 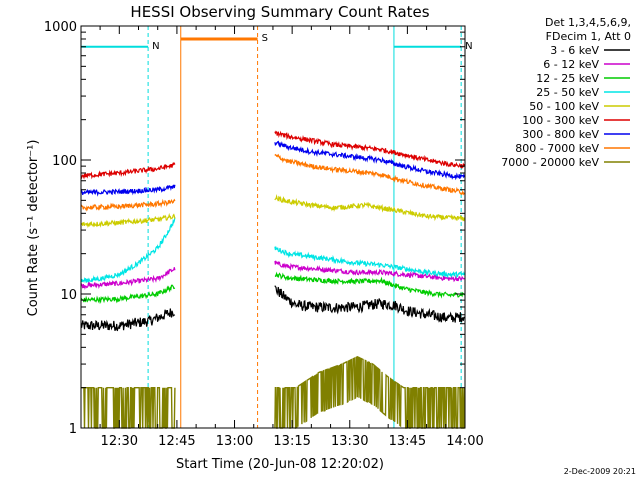 I want to click on legend-label: 25 - 50 keV, so click(x=567, y=92).